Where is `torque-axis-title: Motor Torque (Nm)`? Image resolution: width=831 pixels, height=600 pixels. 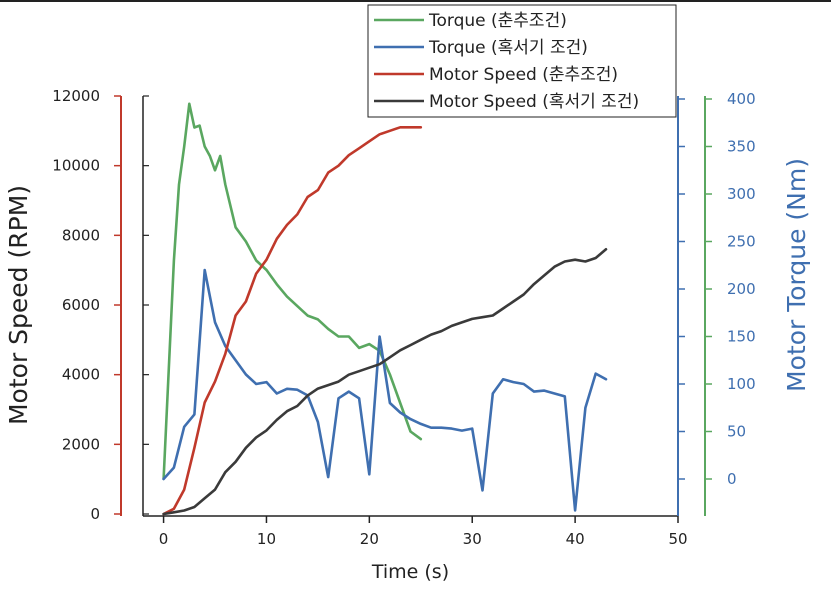
torque-axis-title: Motor Torque (Nm) is located at coordinates (796, 275).